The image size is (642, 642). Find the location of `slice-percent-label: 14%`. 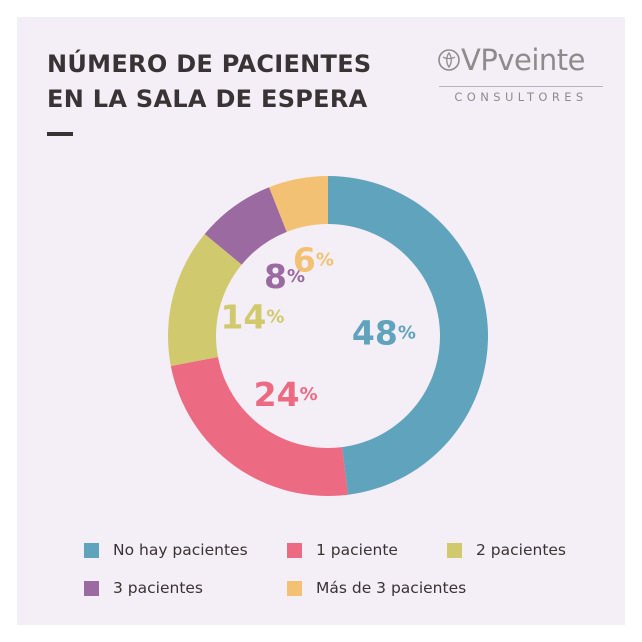

slice-percent-label: 14% is located at coordinates (252, 316).